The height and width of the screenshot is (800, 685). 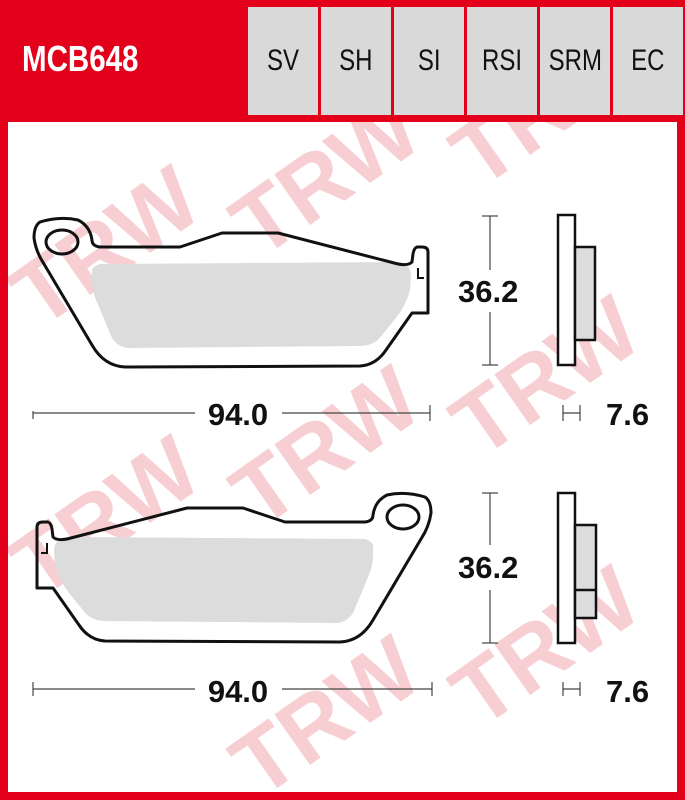 What do you see at coordinates (238, 414) in the screenshot?
I see `top-length-label: 94.0` at bounding box center [238, 414].